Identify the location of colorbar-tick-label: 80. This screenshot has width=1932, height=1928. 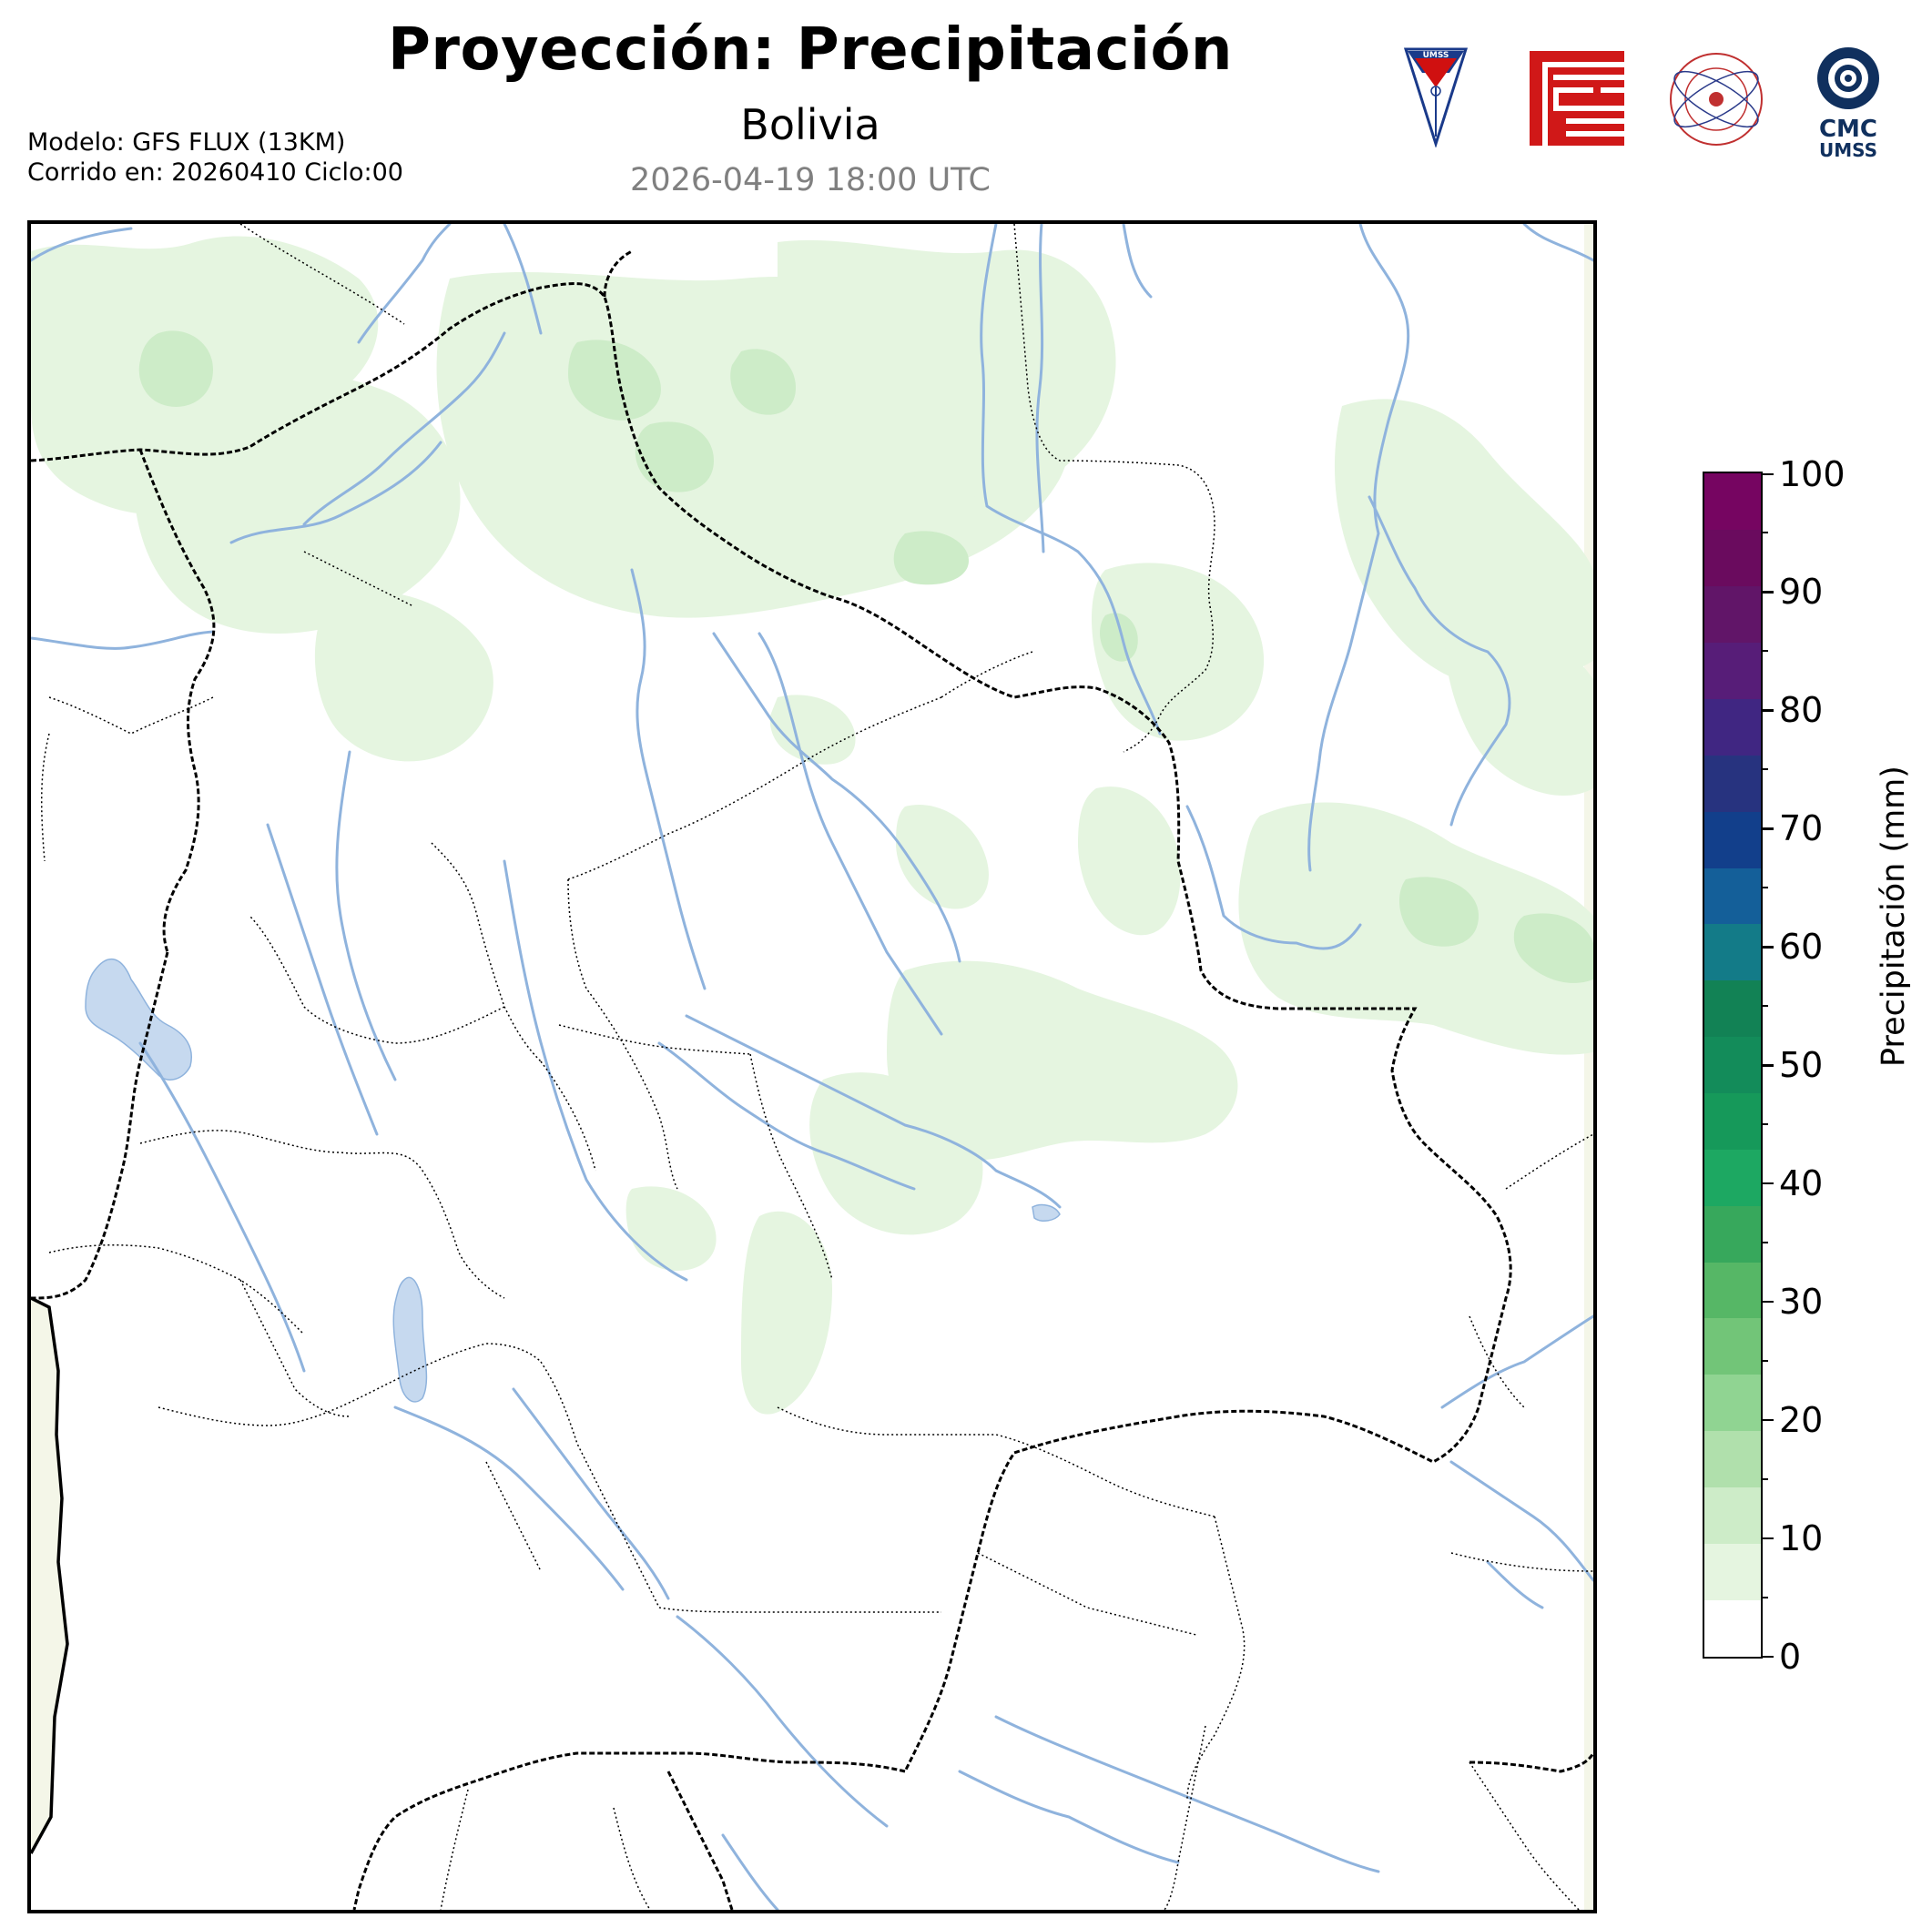
(1802, 711).